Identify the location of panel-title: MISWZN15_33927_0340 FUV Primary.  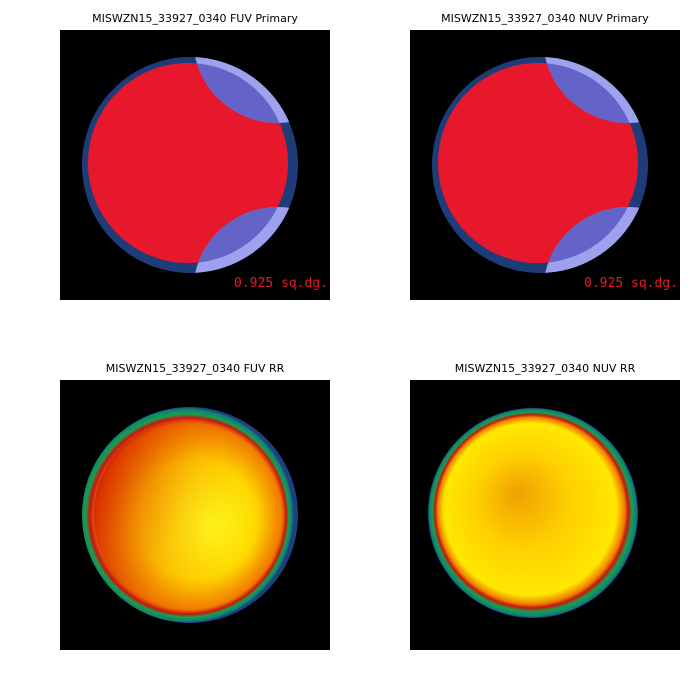
(195, 18).